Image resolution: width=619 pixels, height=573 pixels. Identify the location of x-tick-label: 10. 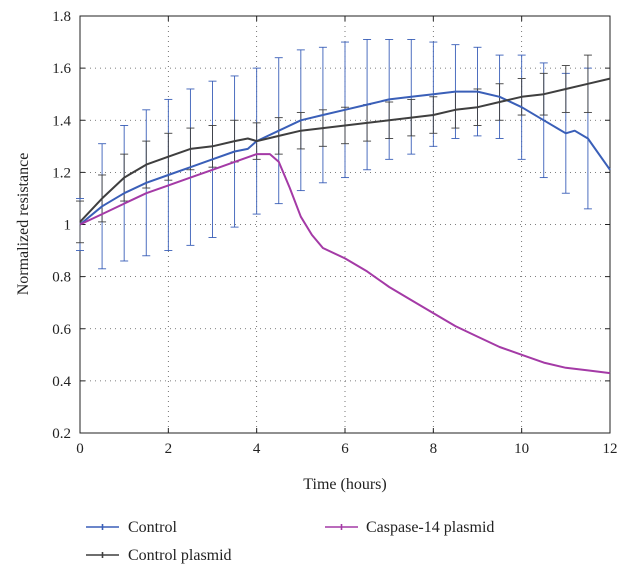
(521, 449).